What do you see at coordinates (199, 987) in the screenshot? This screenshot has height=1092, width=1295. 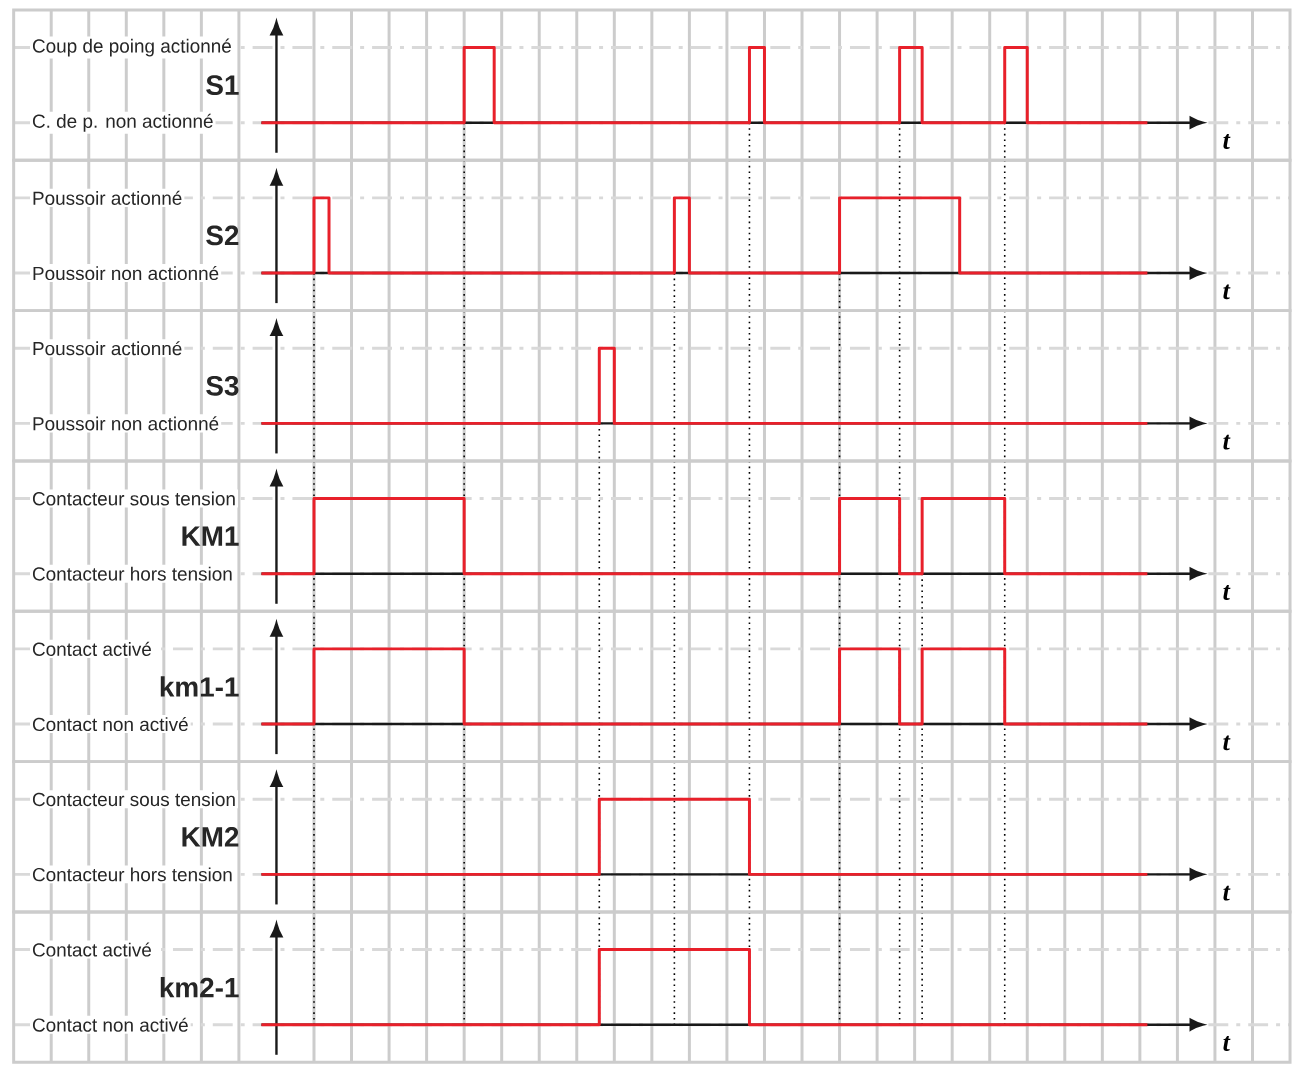 I see `y-axis-title: km2-1` at bounding box center [199, 987].